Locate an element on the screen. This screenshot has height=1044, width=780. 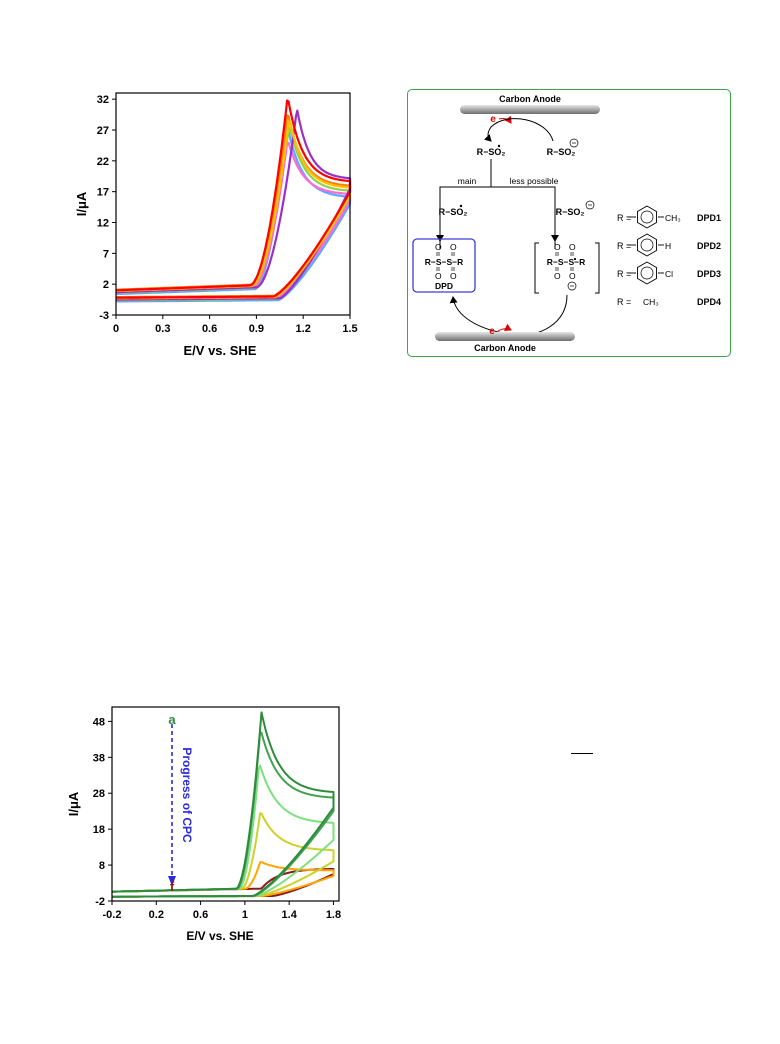
y-tick-label: -3 is located at coordinates (104, 316).